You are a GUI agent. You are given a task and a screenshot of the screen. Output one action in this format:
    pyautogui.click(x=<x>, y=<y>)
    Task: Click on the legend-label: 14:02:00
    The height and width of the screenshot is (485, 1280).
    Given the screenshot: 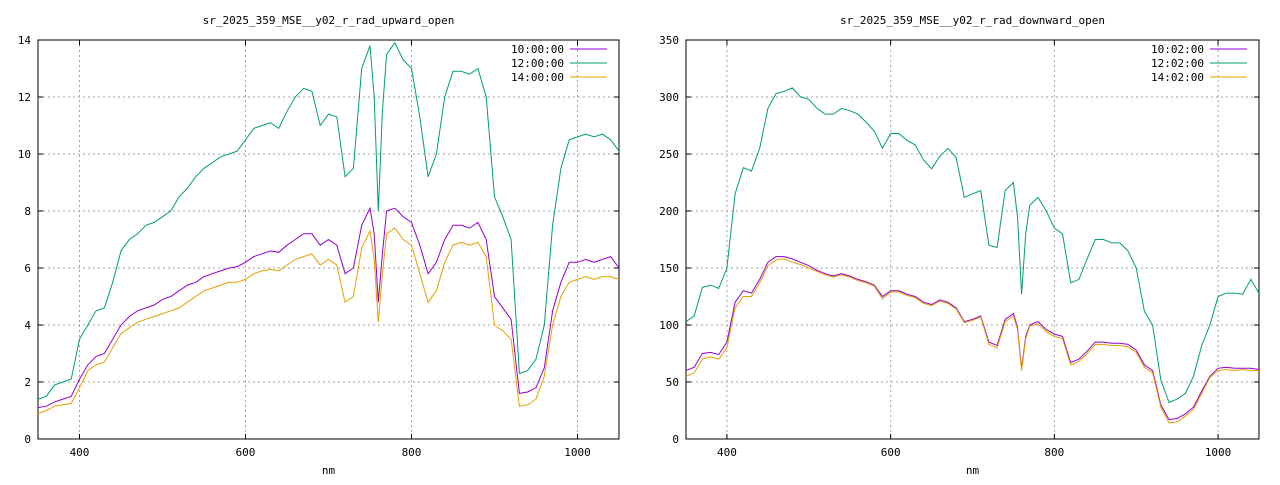 What is the action you would take?
    pyautogui.click(x=1177, y=77)
    